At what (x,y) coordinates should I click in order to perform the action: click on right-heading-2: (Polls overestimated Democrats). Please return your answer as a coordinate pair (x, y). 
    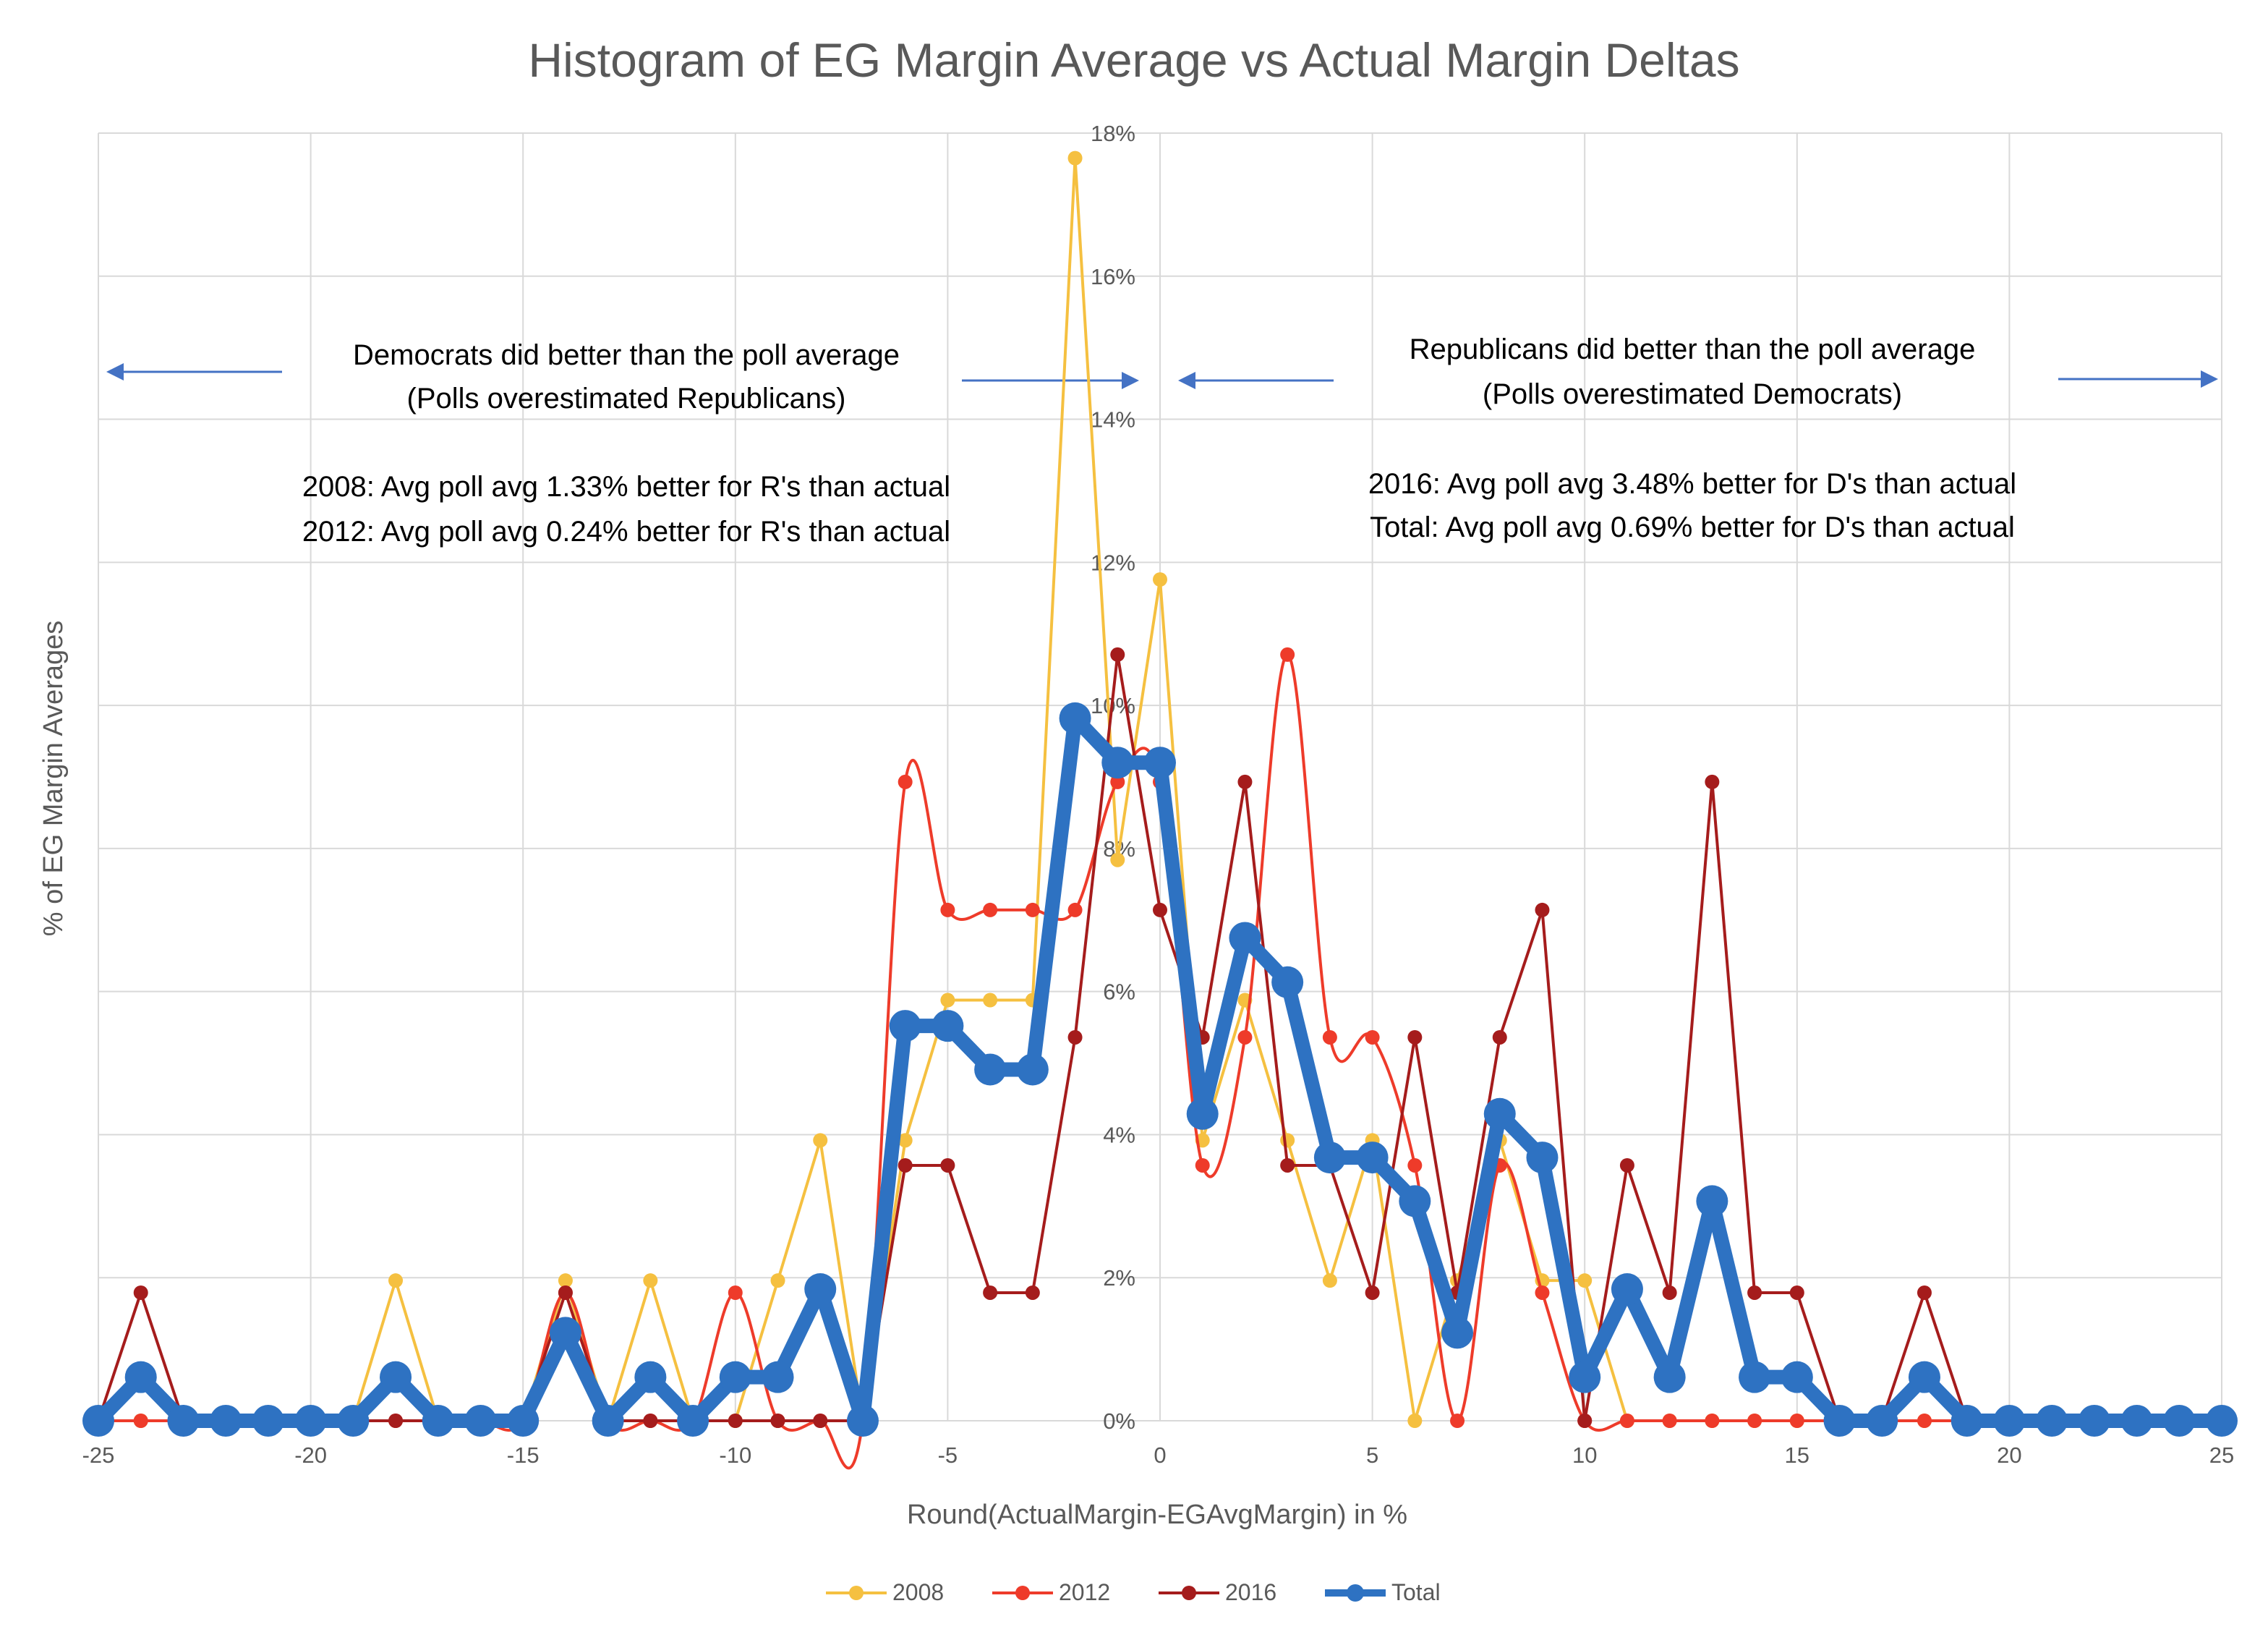
    Looking at the image, I should click on (1692, 394).